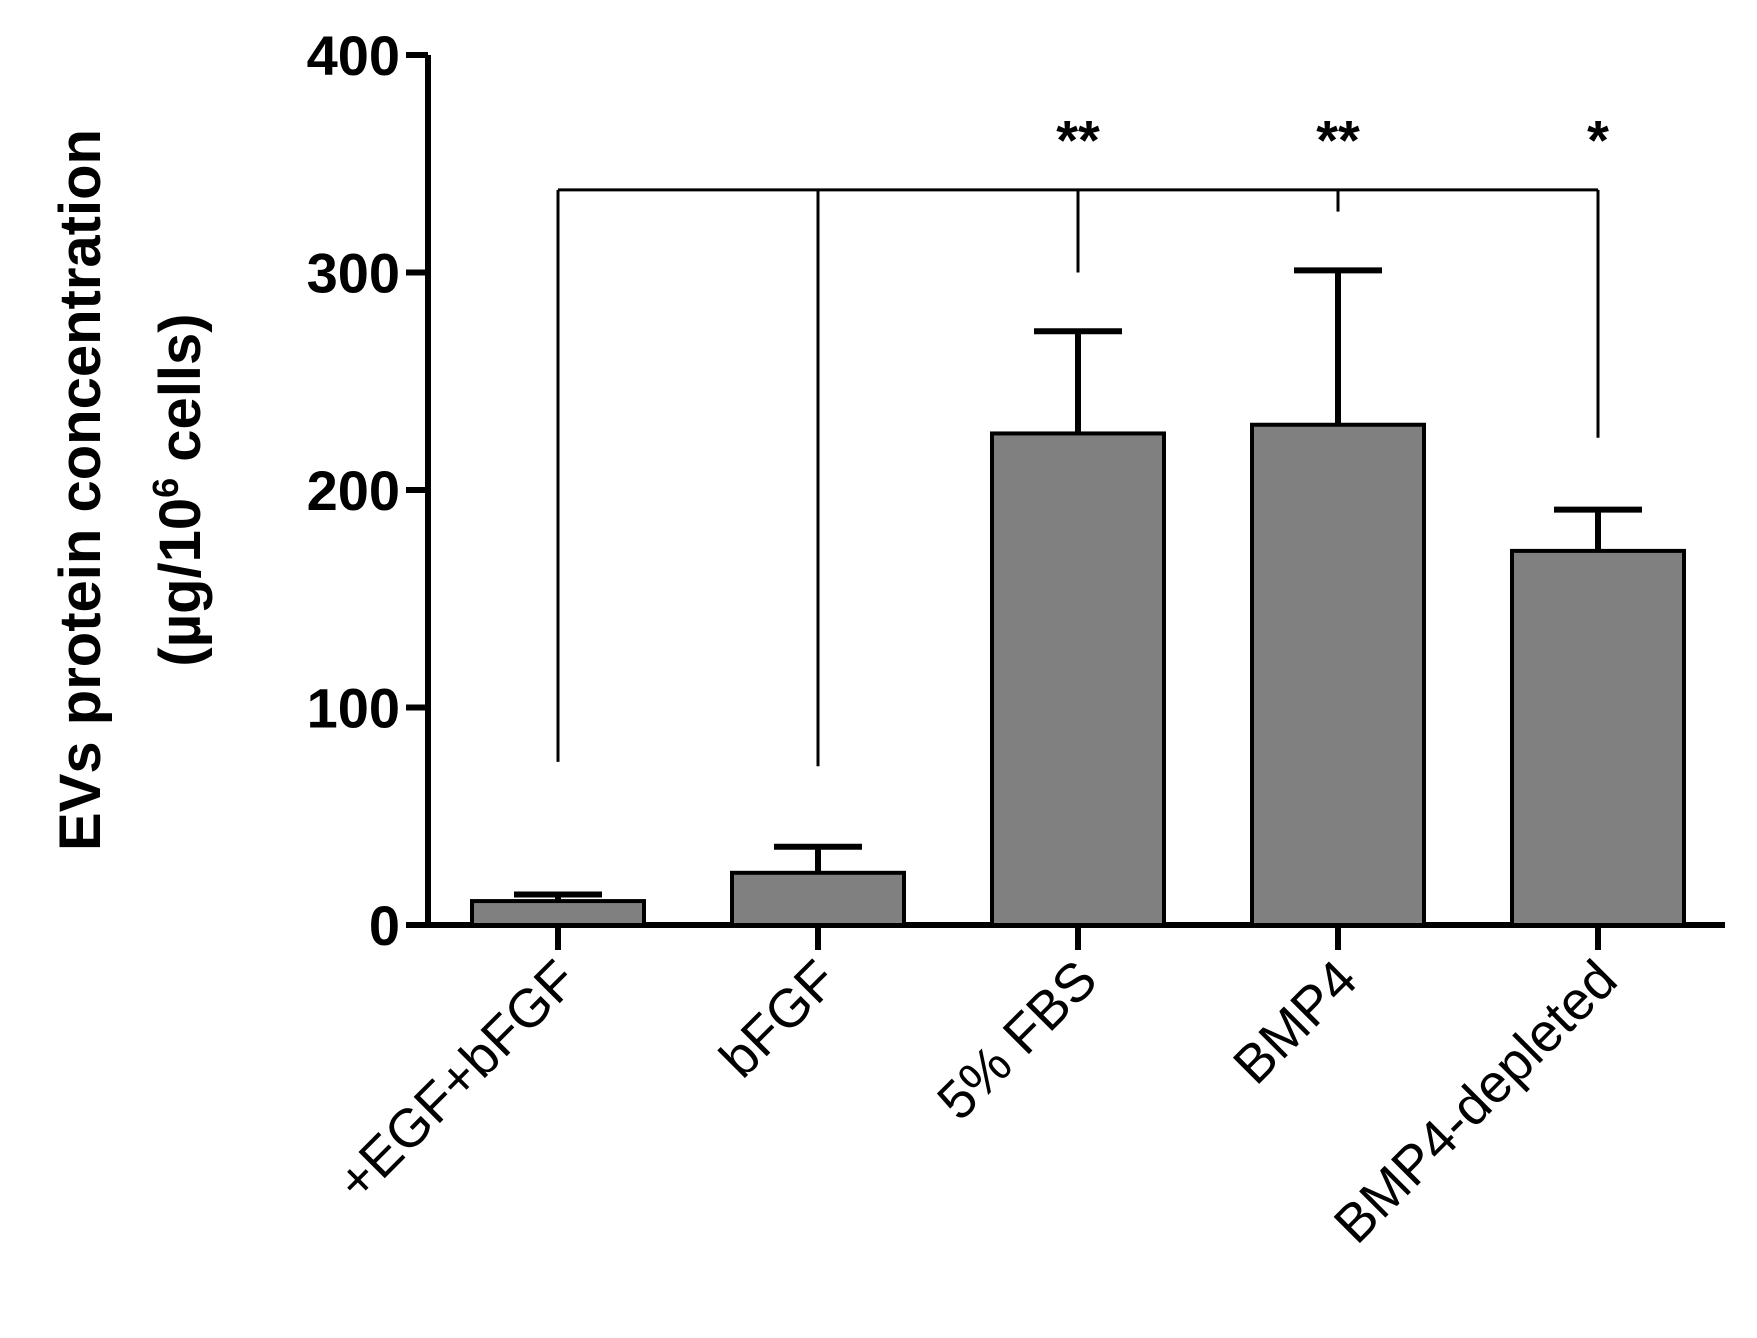  Describe the element at coordinates (1295, 1022) in the screenshot. I see `x-tick-label: BMP4` at that location.